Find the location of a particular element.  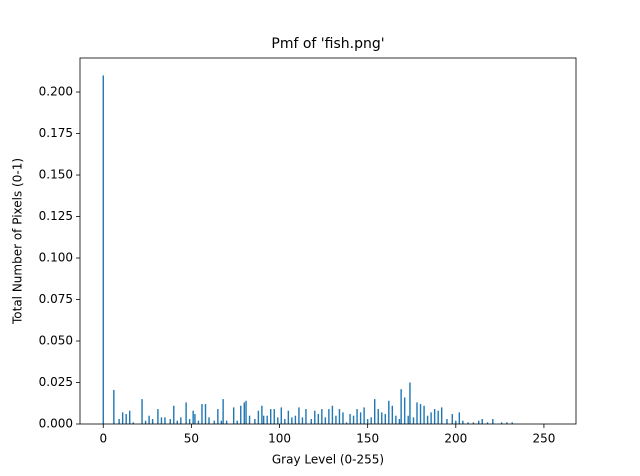

x-tick-label: 50 is located at coordinates (191, 439).